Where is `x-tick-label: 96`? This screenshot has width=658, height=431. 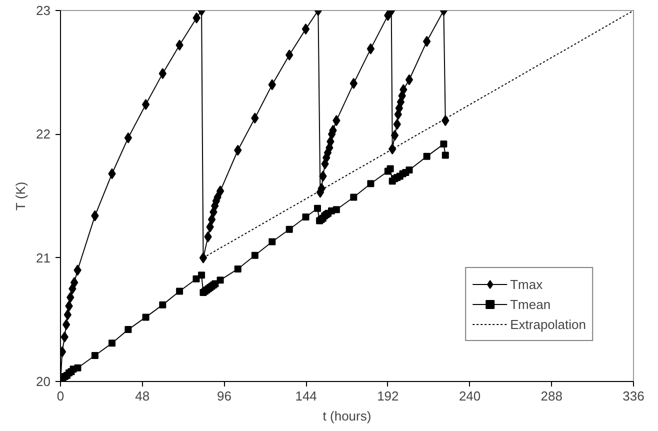 x-tick-label: 96 is located at coordinates (224, 396).